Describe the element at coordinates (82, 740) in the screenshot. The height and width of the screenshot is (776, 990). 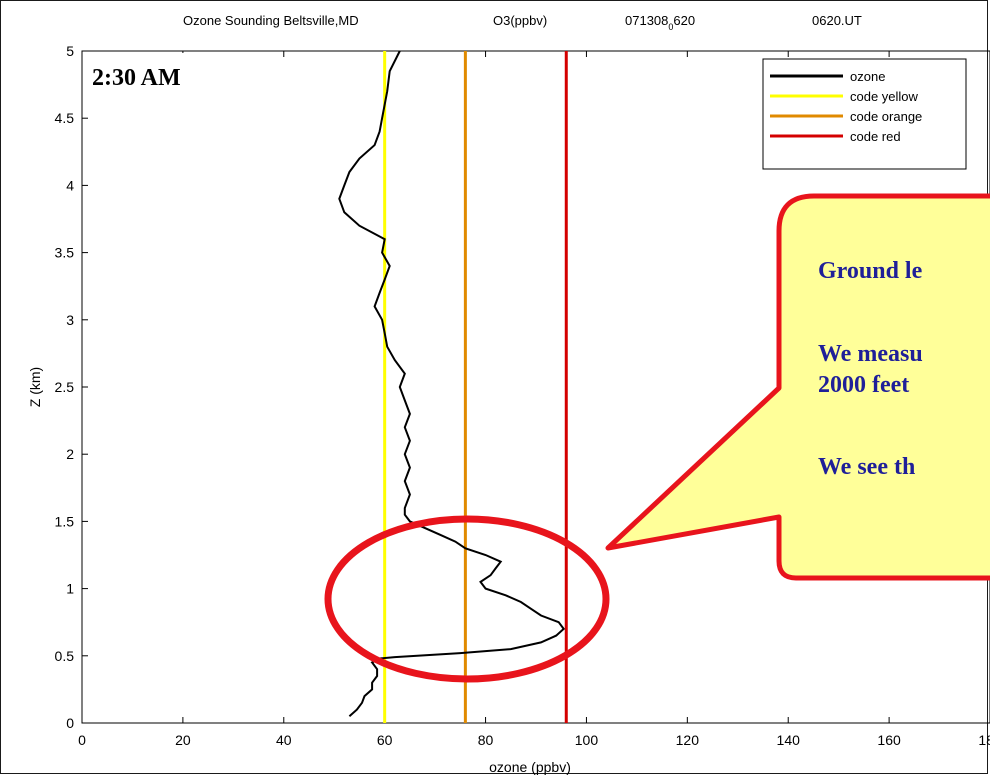
I see `x-tick-label: 0` at that location.